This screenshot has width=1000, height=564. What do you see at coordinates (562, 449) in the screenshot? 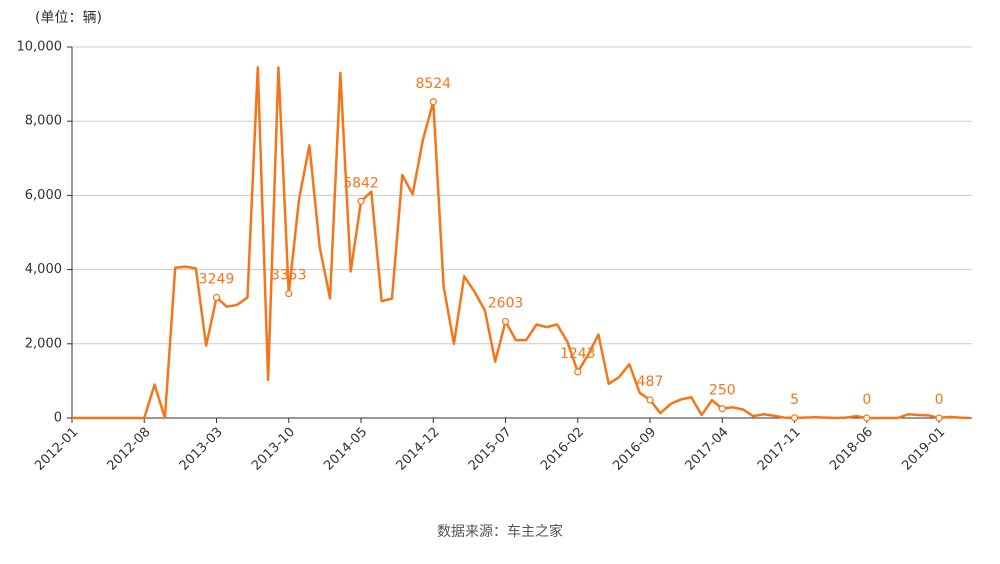
I see `x-tick-label: 2016-02` at bounding box center [562, 449].